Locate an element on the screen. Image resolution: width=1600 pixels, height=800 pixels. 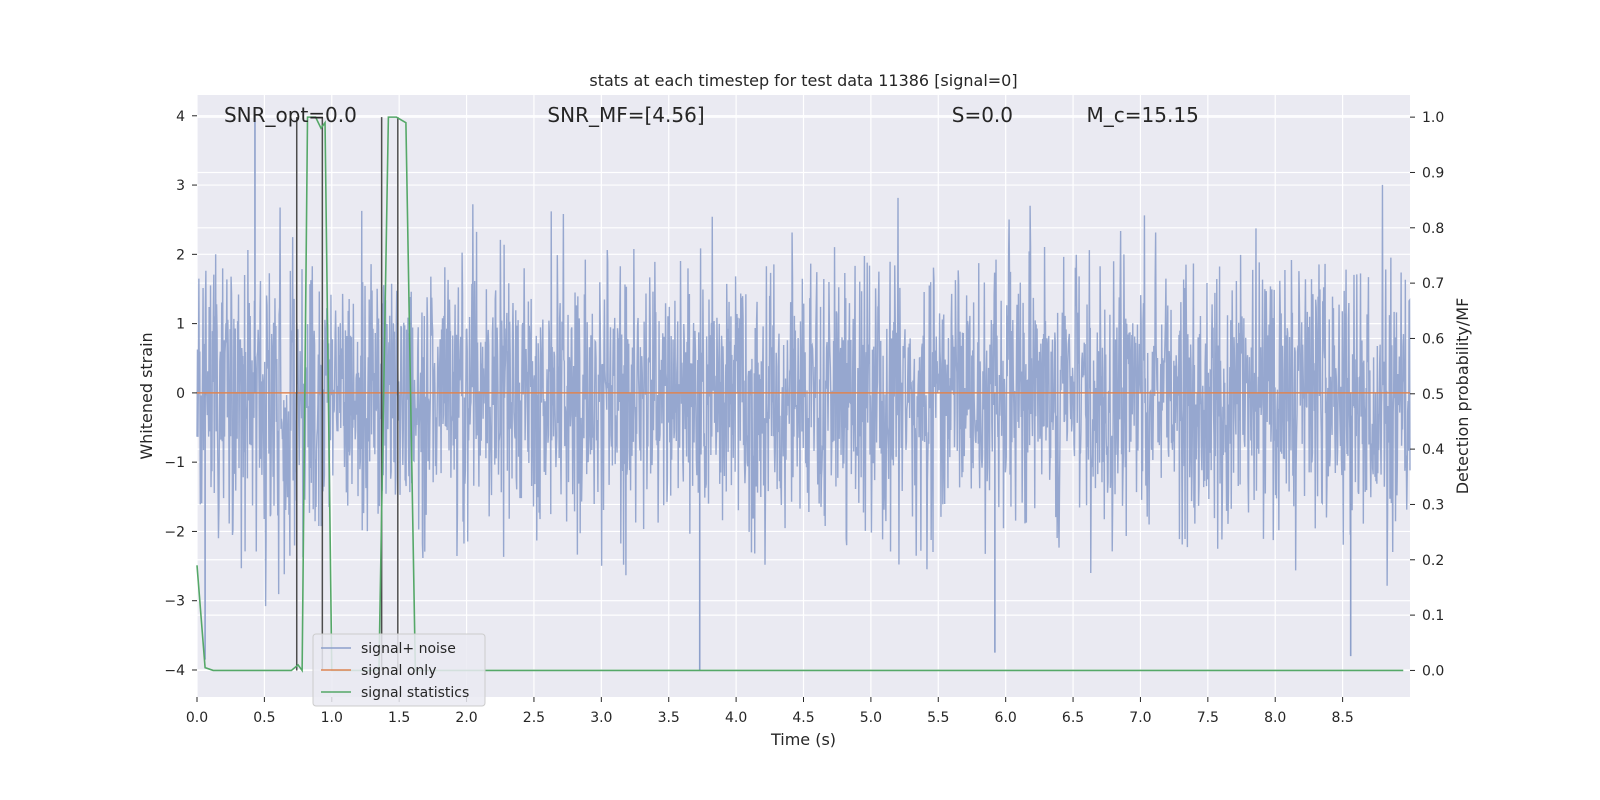
y-right-tick-label: 0.7 is located at coordinates (1433, 284).